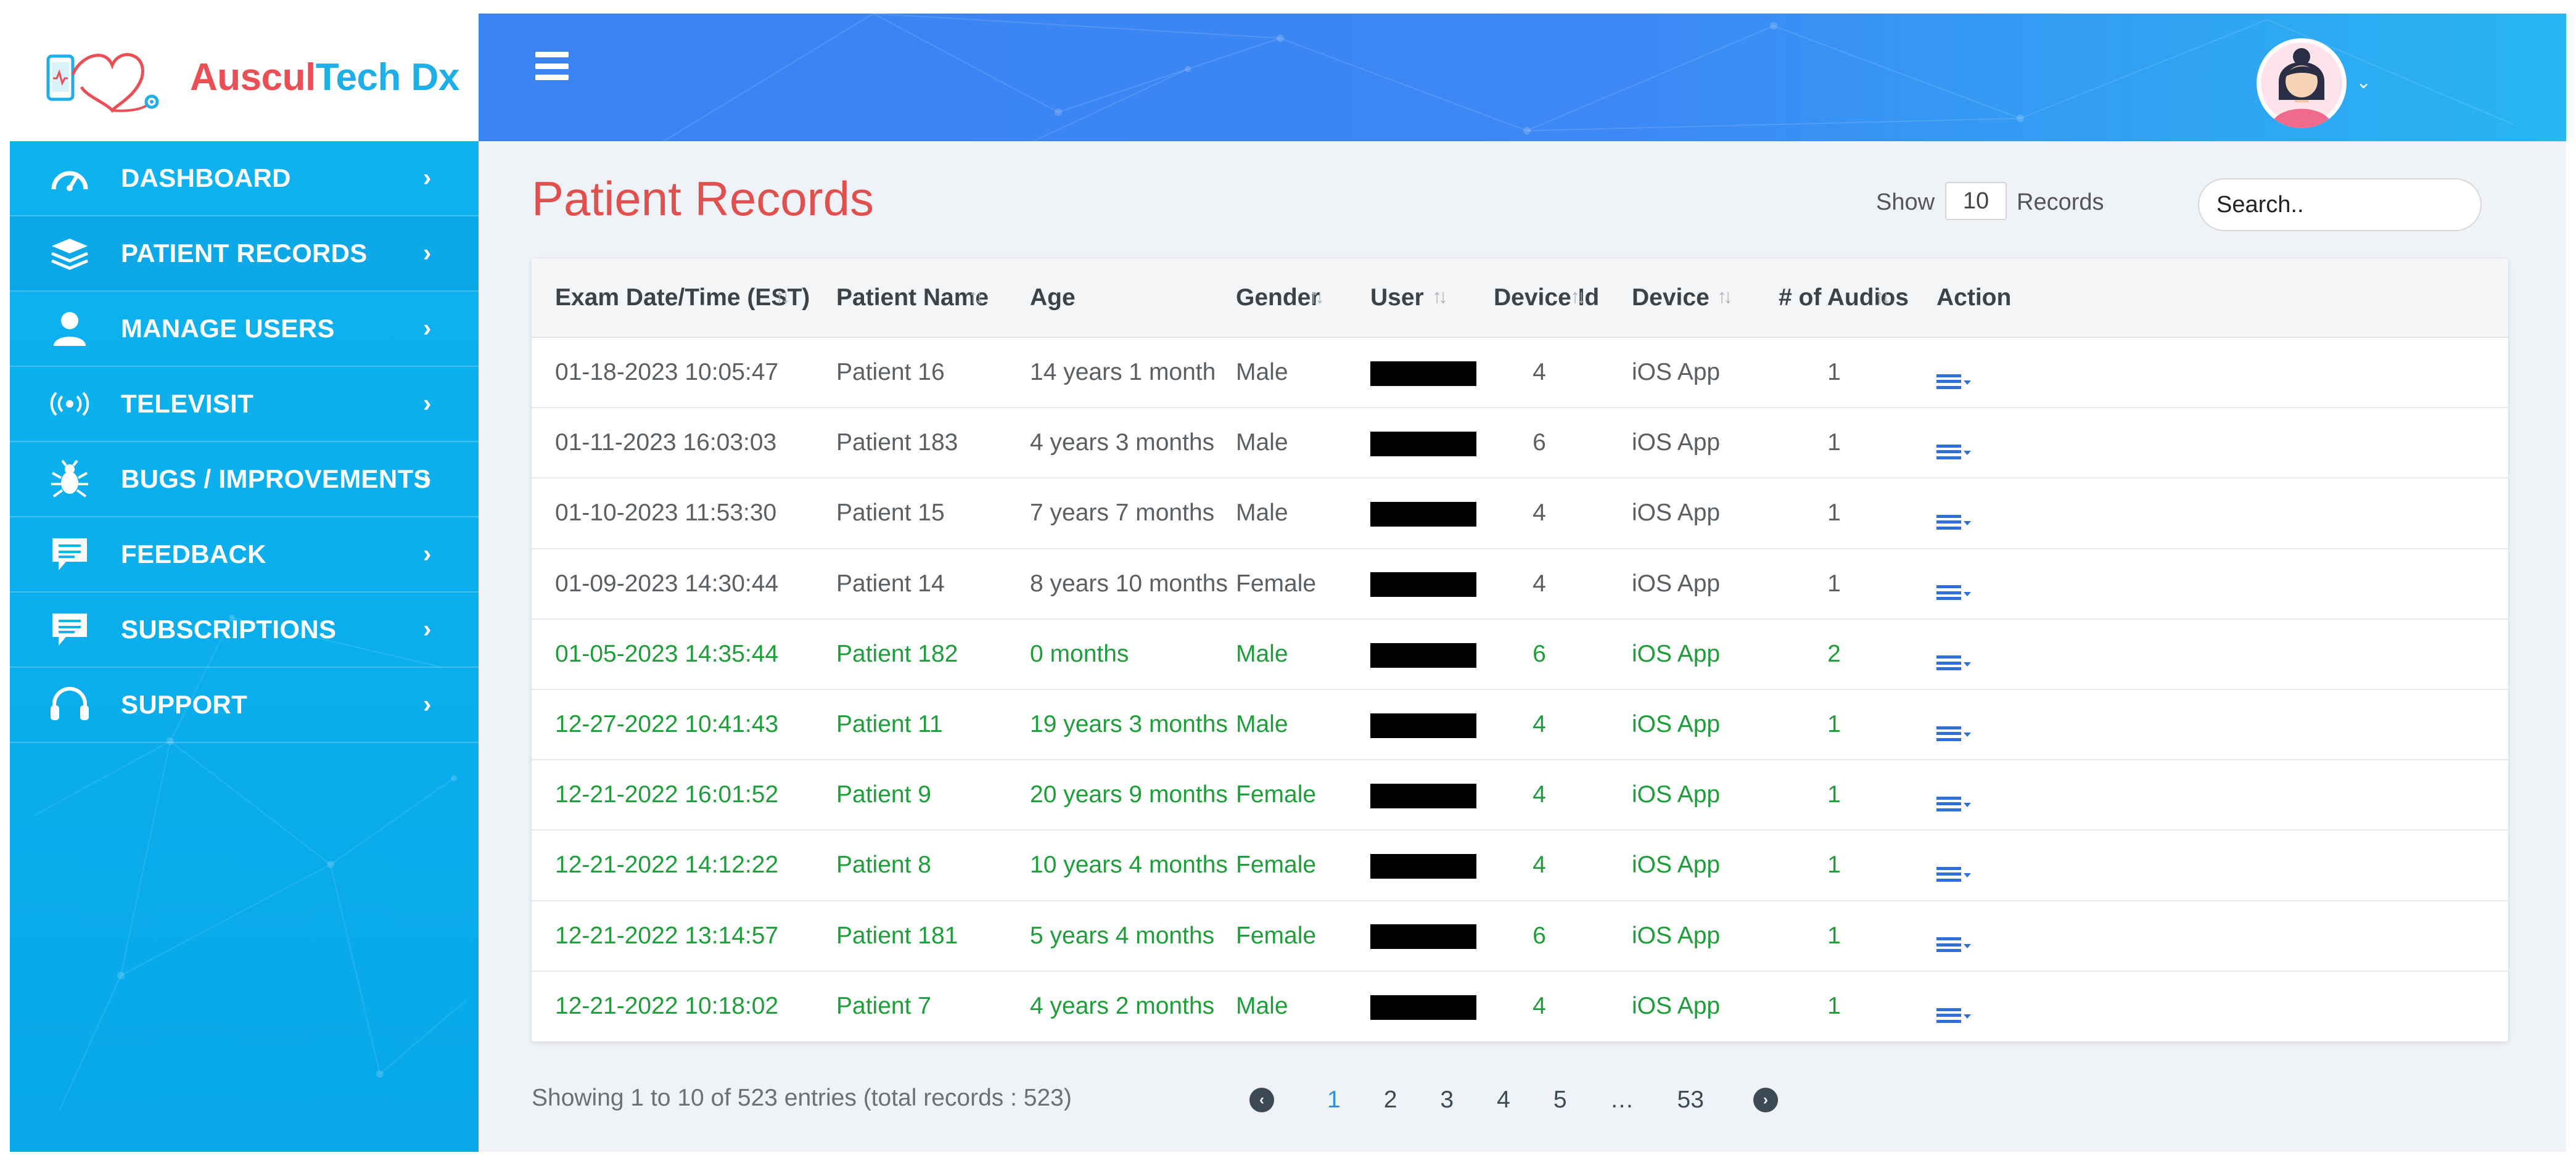  What do you see at coordinates (889, 724) in the screenshot?
I see `cell-patient-name: Patient 11` at bounding box center [889, 724].